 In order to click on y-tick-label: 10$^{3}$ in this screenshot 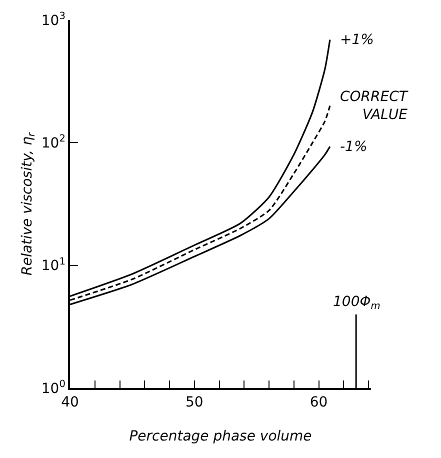, I will do `click(53, 20)`.